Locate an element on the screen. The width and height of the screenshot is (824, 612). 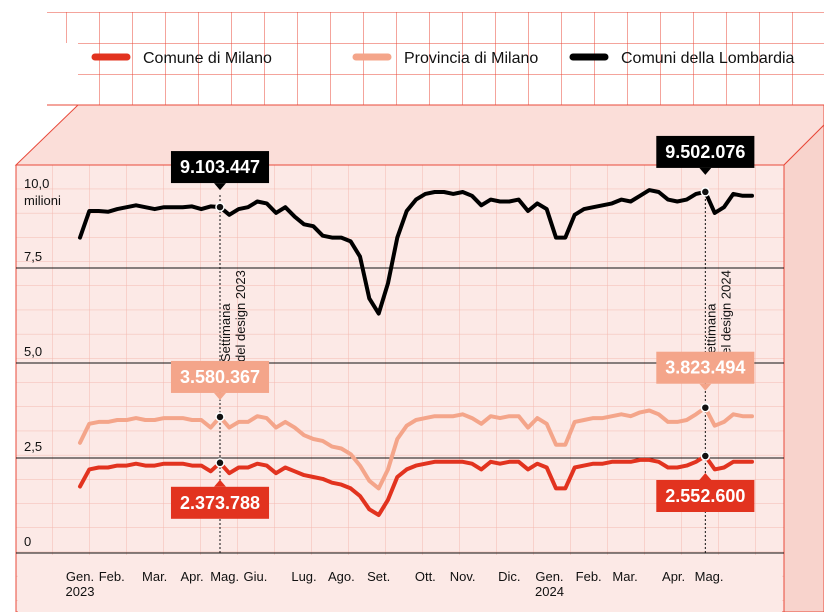
x-tick-label: Lug. is located at coordinates (303, 576).